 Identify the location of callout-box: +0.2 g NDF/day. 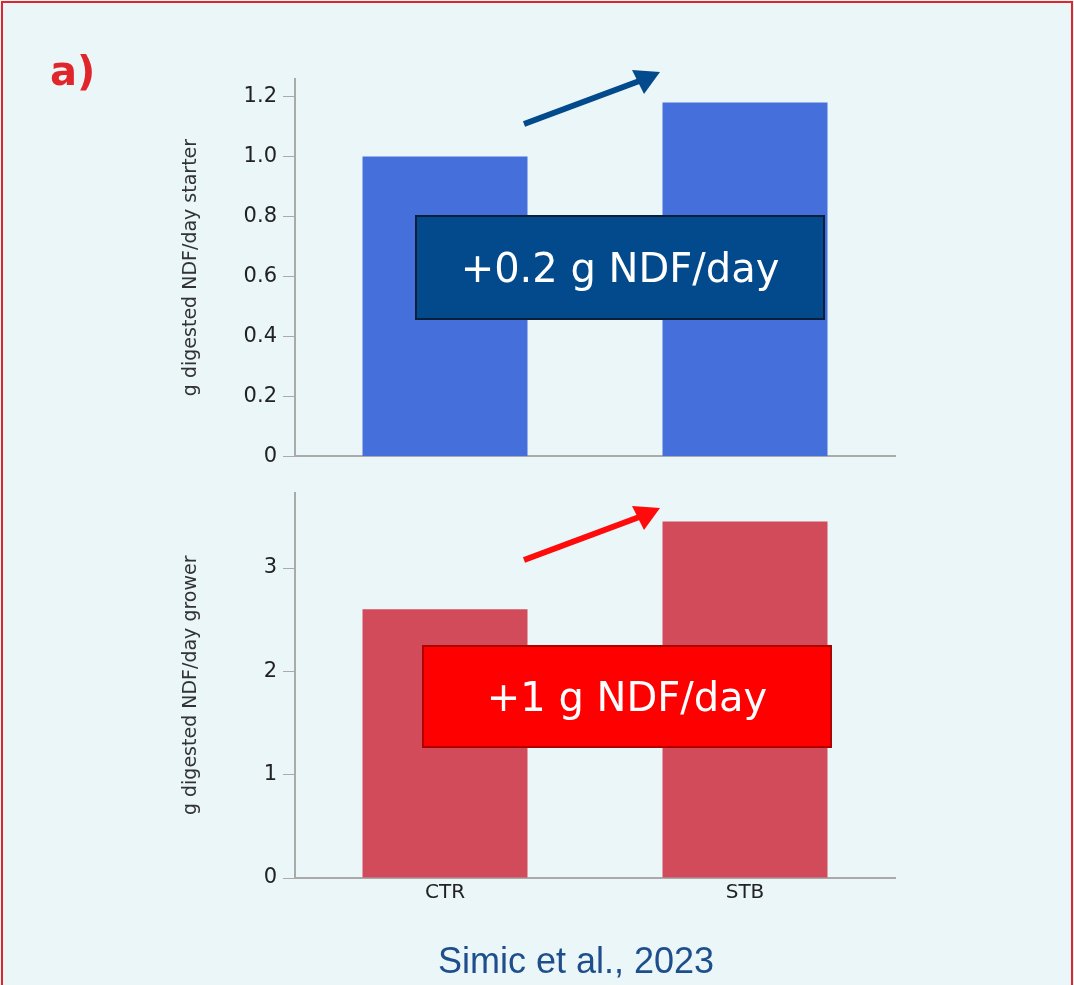
(620, 267).